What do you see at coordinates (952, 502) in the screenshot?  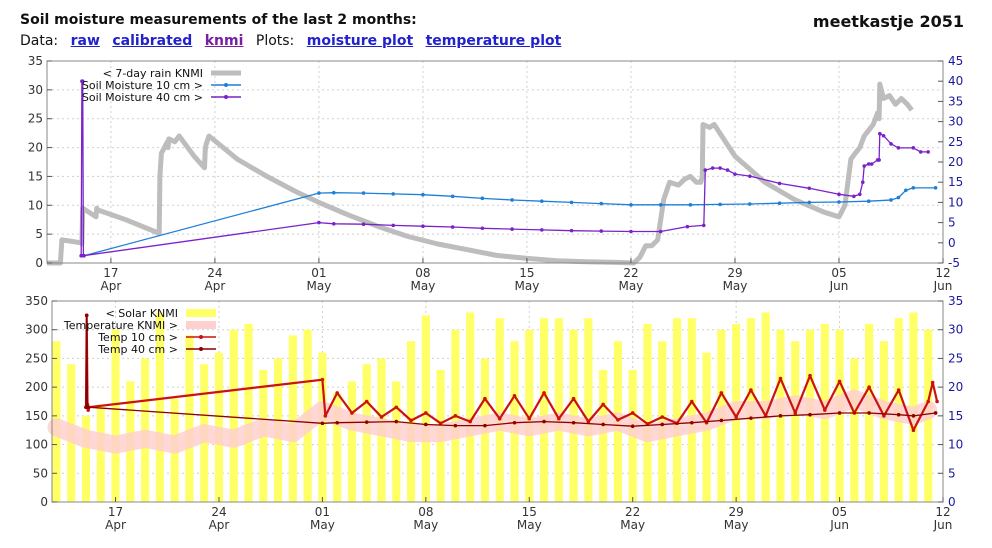 I see `y-tick-label-right: 0` at bounding box center [952, 502].